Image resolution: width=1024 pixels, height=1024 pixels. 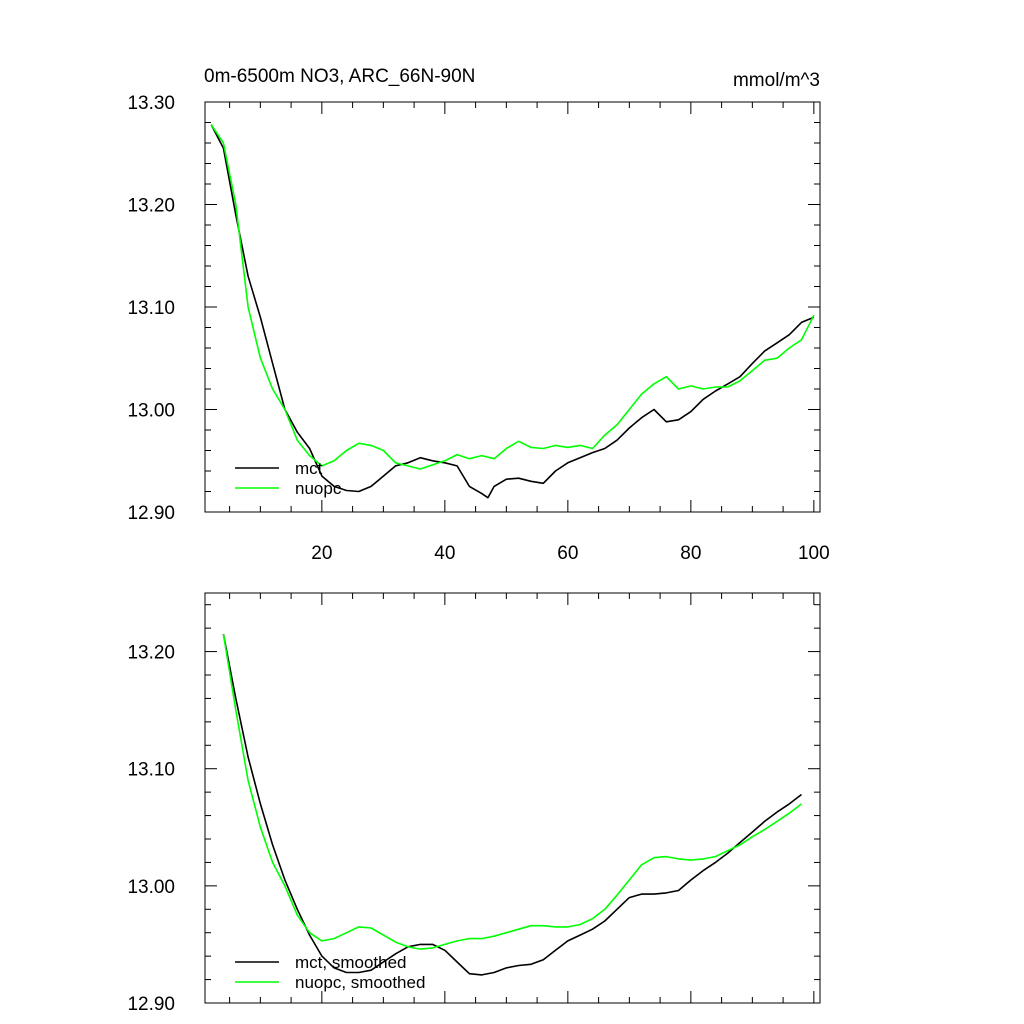 What do you see at coordinates (567, 553) in the screenshot?
I see `x-tick-label: 60` at bounding box center [567, 553].